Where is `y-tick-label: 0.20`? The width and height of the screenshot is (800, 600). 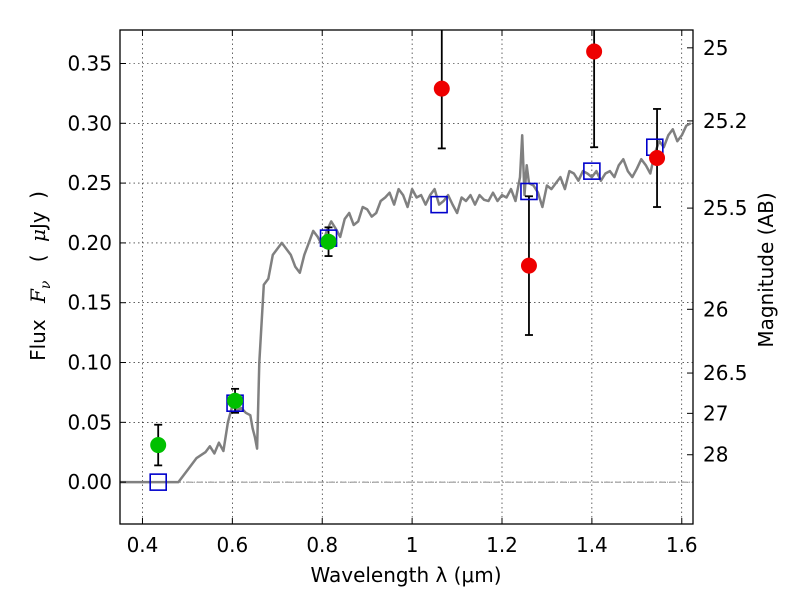 y-tick-label: 0.20 is located at coordinates (89, 243).